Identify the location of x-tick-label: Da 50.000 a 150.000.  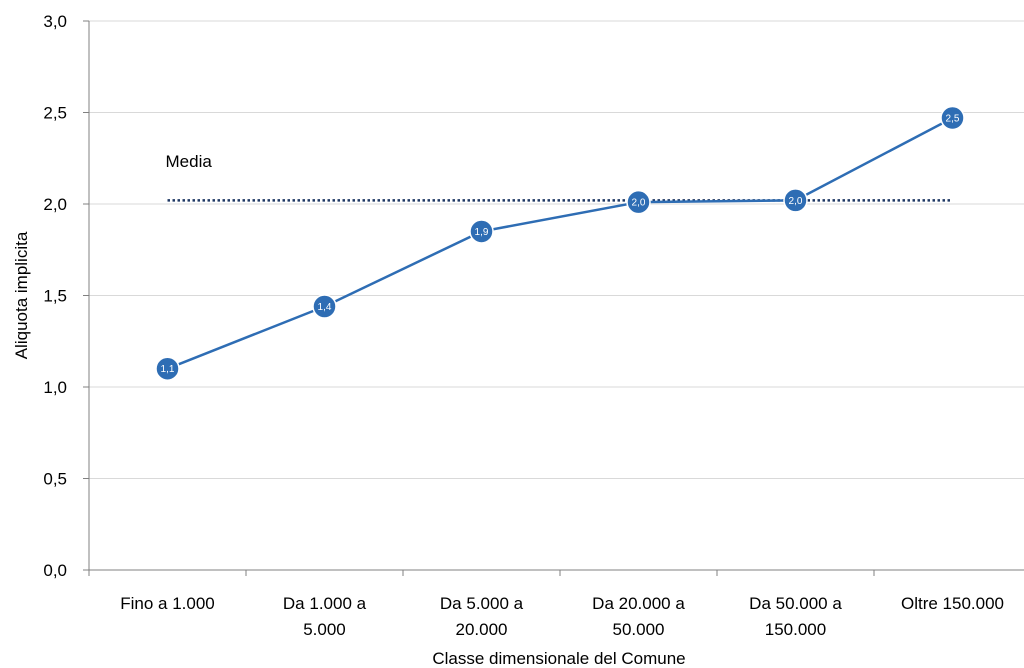
(795, 616).